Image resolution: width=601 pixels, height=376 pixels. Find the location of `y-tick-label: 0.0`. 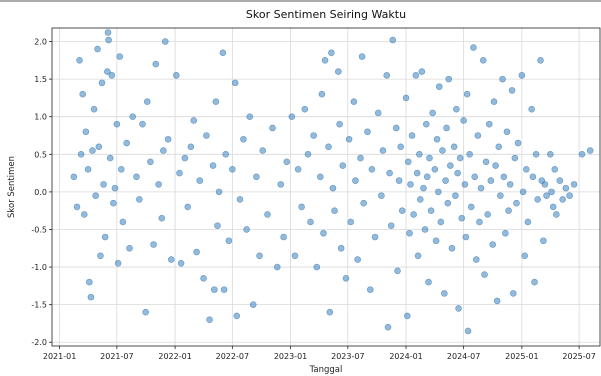

y-tick-label: 0.0 is located at coordinates (40, 192).